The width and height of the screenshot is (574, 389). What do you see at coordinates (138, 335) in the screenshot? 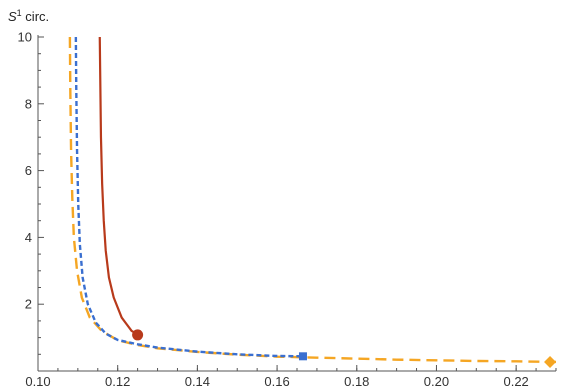
I see `marker-circle` at bounding box center [138, 335].